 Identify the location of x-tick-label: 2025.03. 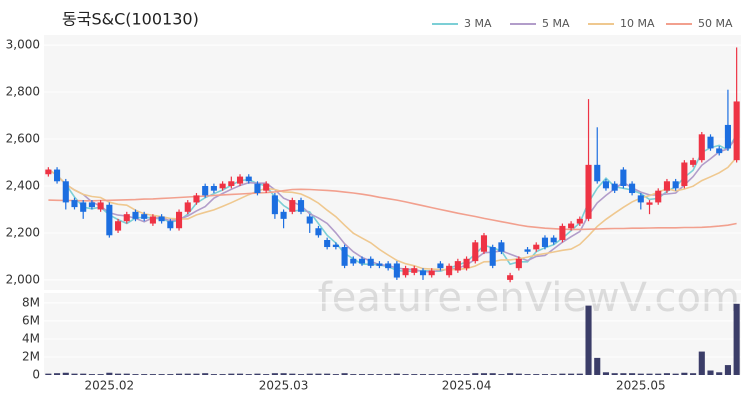
(284, 386).